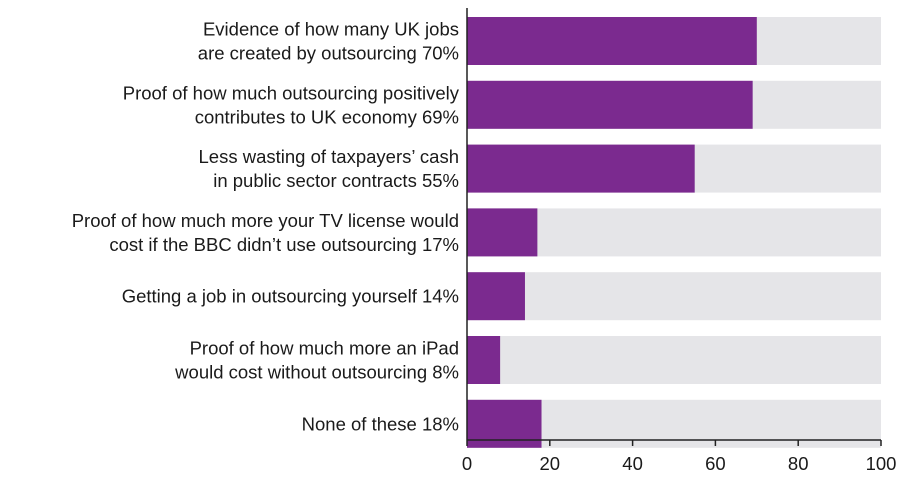  Describe the element at coordinates (467, 463) in the screenshot. I see `x-tick-label: 0` at that location.